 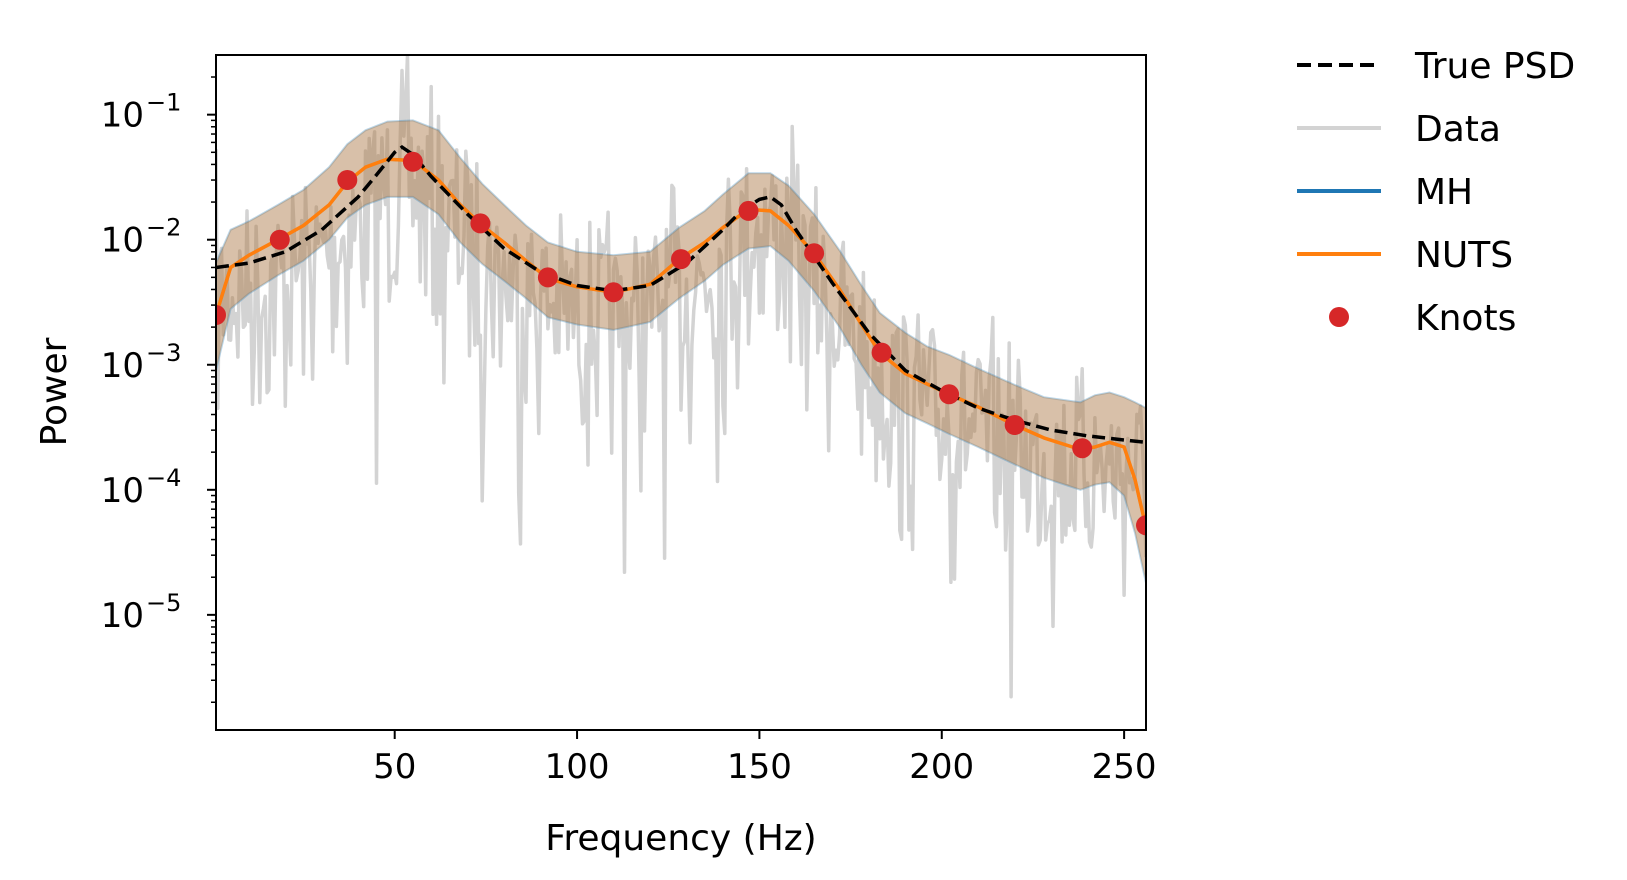 I want to click on y-tick-exponent: −2, so click(x=163, y=228).